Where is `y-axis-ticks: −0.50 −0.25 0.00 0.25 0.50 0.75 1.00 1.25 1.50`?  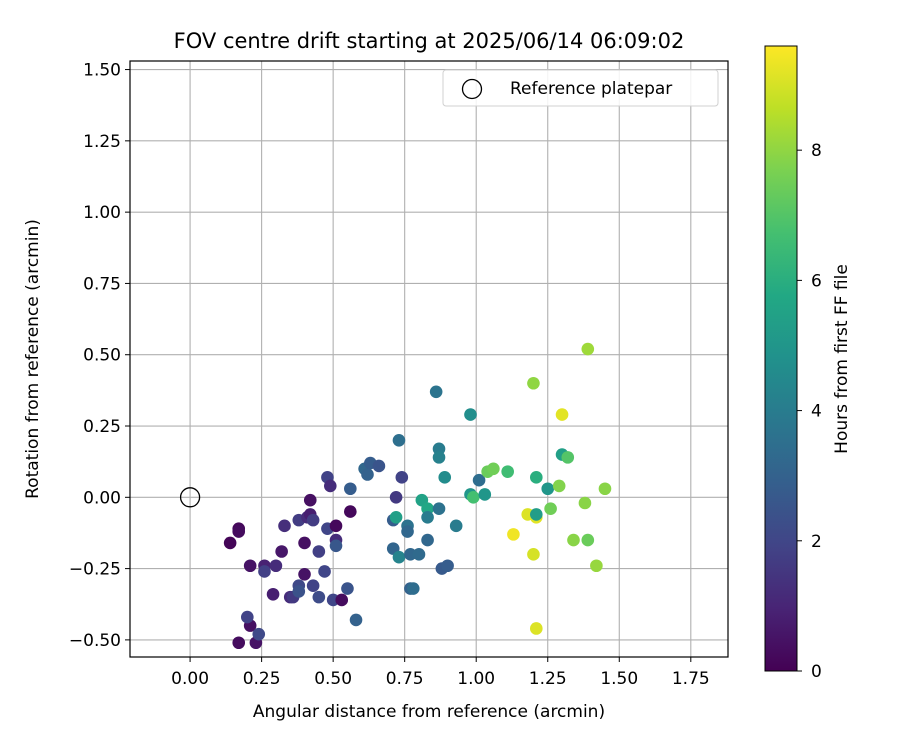 y-axis-ticks: −0.50 −0.25 0.00 0.25 0.50 0.75 1.00 1.25 1.50 is located at coordinates (99, 356).